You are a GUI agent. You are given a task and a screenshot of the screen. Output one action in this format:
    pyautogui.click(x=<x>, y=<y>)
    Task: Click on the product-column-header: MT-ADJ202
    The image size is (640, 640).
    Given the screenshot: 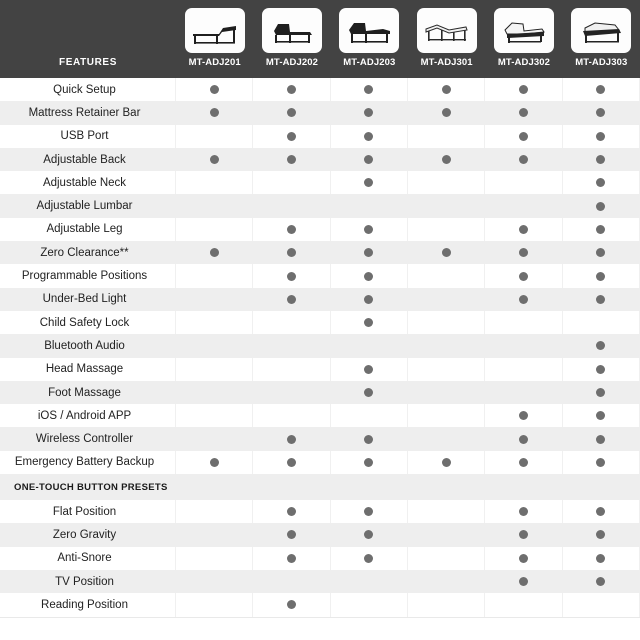 What is the action you would take?
    pyautogui.click(x=291, y=39)
    